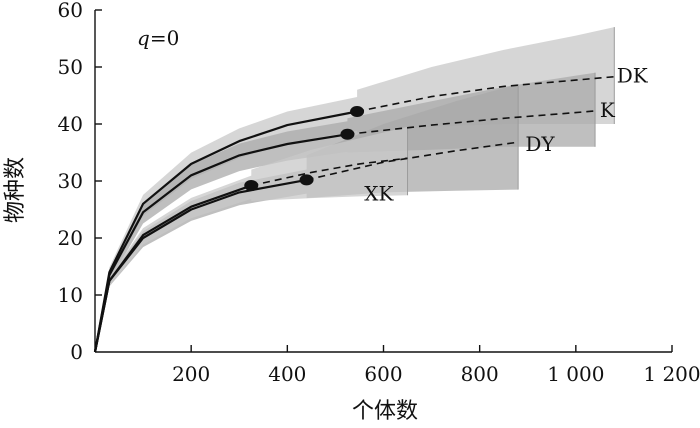 Image resolution: width=700 pixels, height=428 pixels. I want to click on observed-point-dy, so click(306, 180).